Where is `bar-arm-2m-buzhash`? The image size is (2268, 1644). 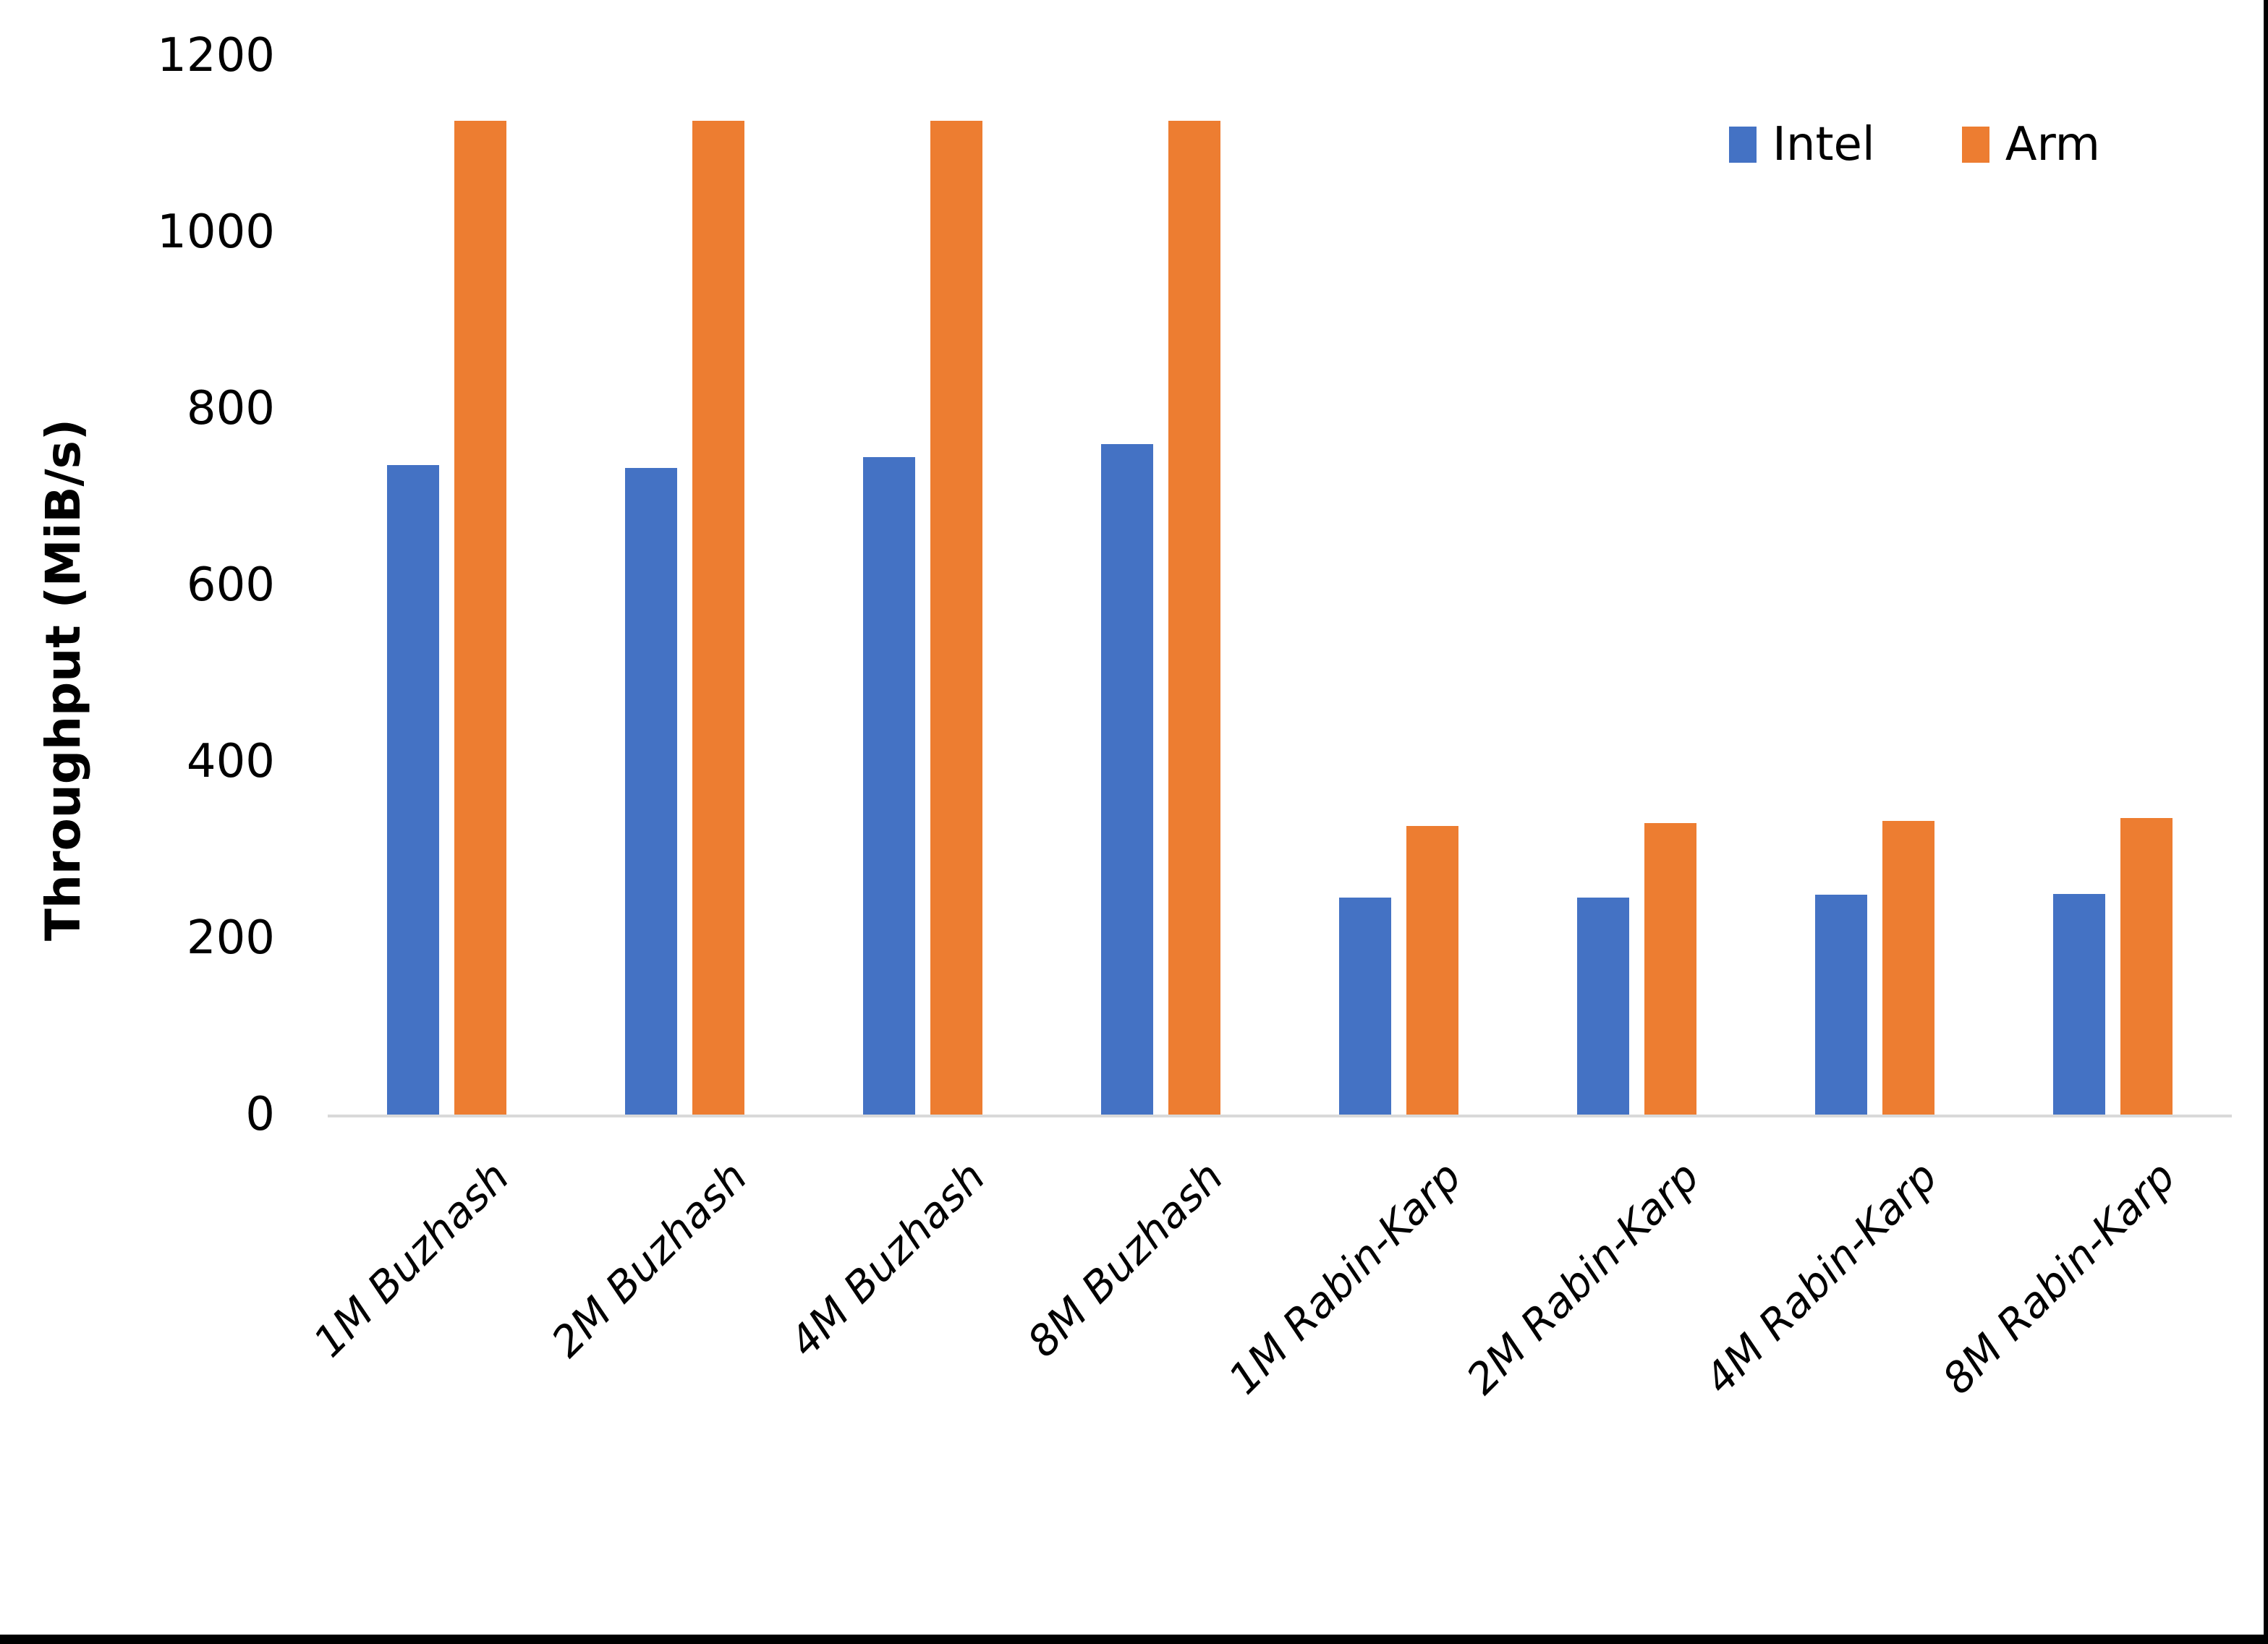 bar-arm-2m-buzhash is located at coordinates (718, 618).